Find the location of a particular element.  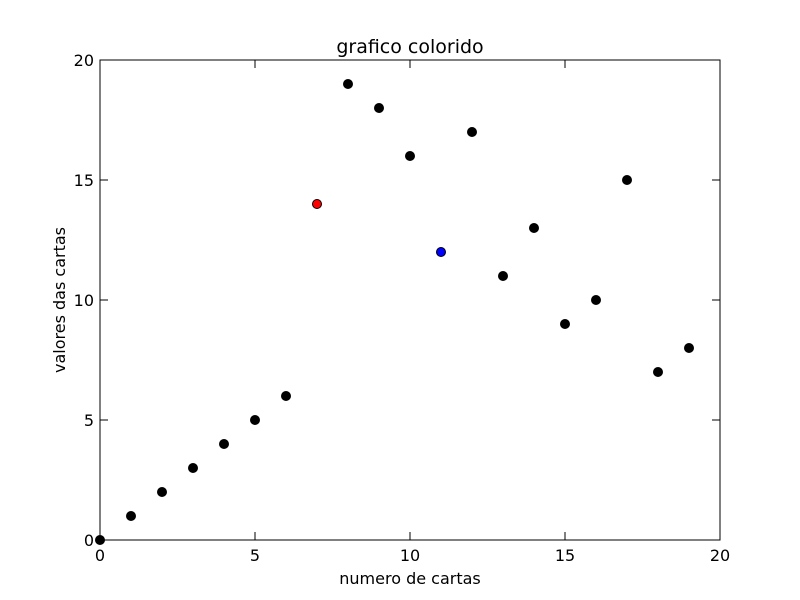

y-tick-label: 5 is located at coordinates (89, 420).